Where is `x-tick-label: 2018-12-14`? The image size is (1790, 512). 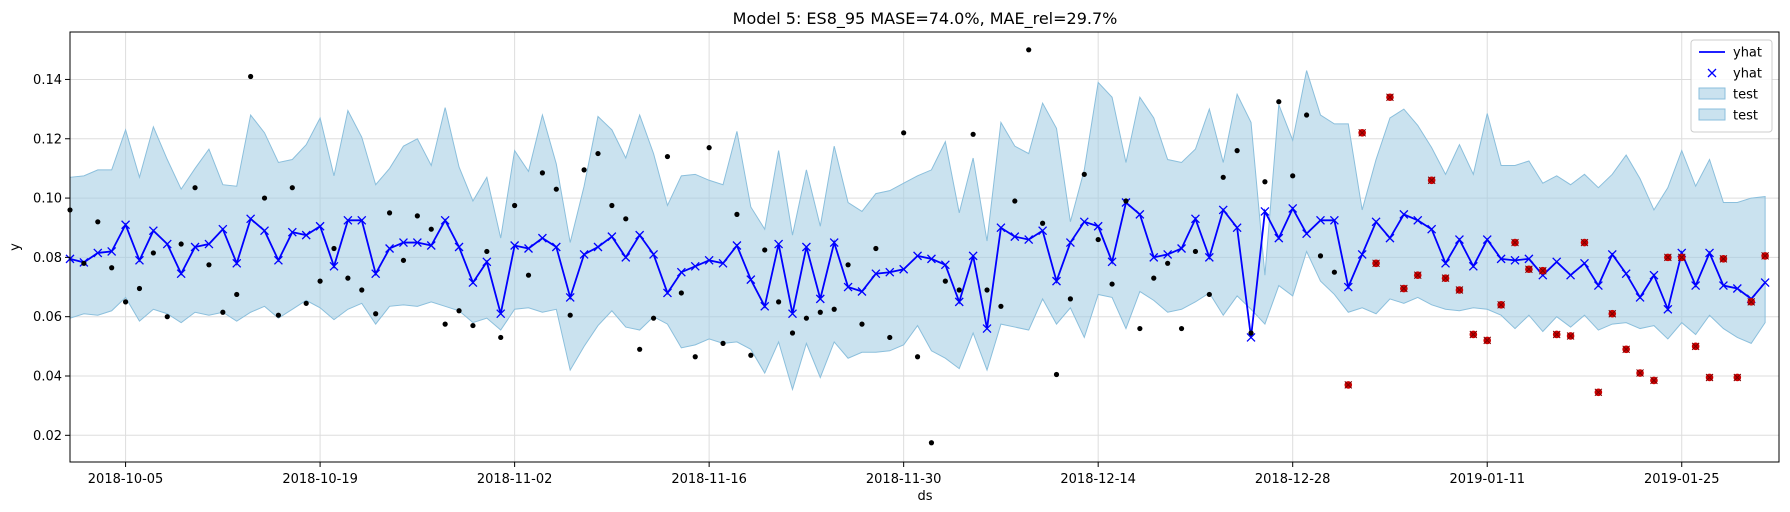 x-tick-label: 2018-12-14 is located at coordinates (1098, 479).